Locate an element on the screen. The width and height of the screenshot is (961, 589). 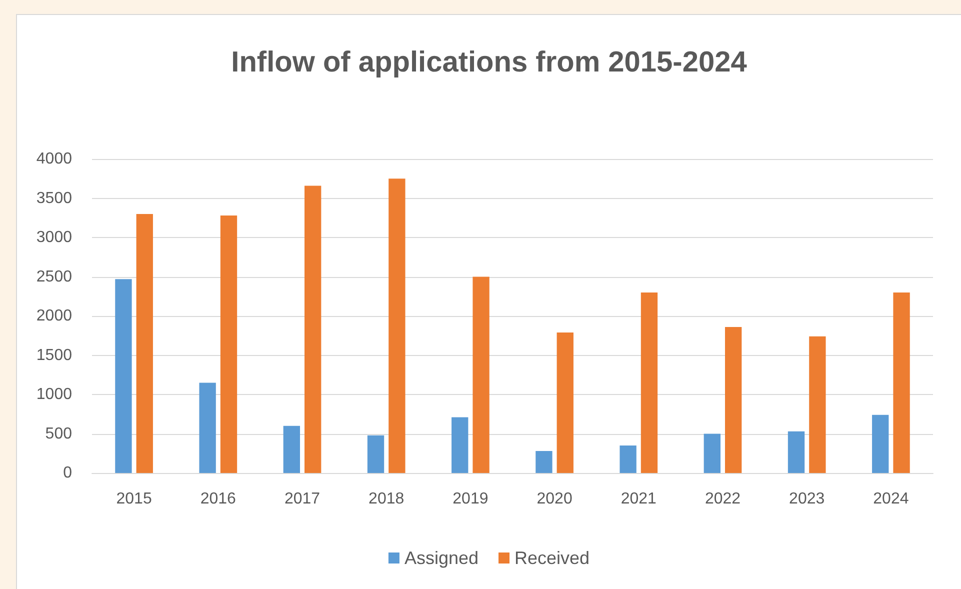
y-tick-label: 3500 is located at coordinates (54, 198).